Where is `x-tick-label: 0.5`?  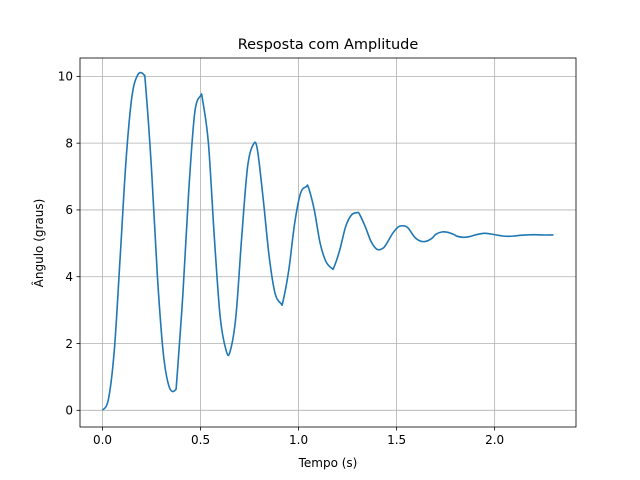 x-tick-label: 0.5 is located at coordinates (200, 440).